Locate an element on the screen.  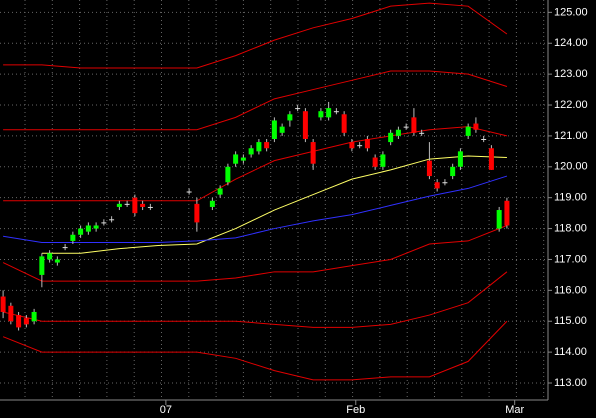
y-tick-label: 115.00 is located at coordinates (570, 321).